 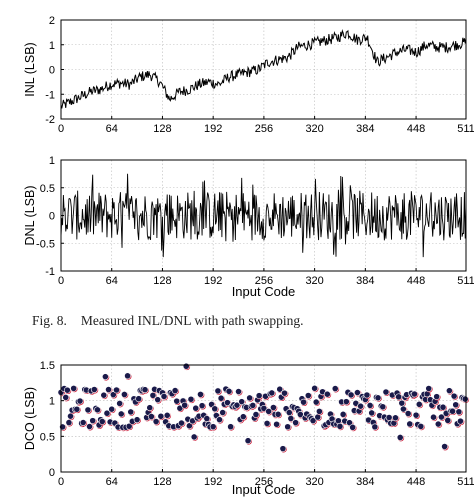 I want to click on y-tick-label: -0.5, so click(x=45, y=244).